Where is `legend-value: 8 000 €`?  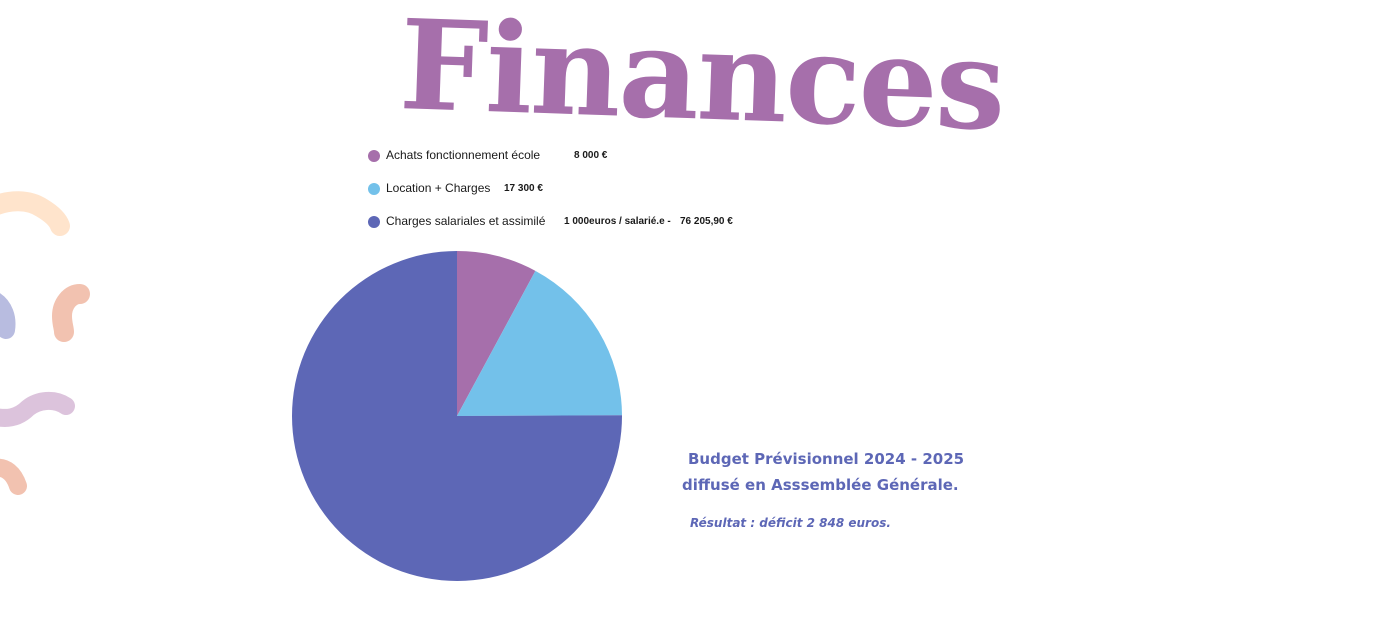
legend-value: 8 000 € is located at coordinates (591, 155).